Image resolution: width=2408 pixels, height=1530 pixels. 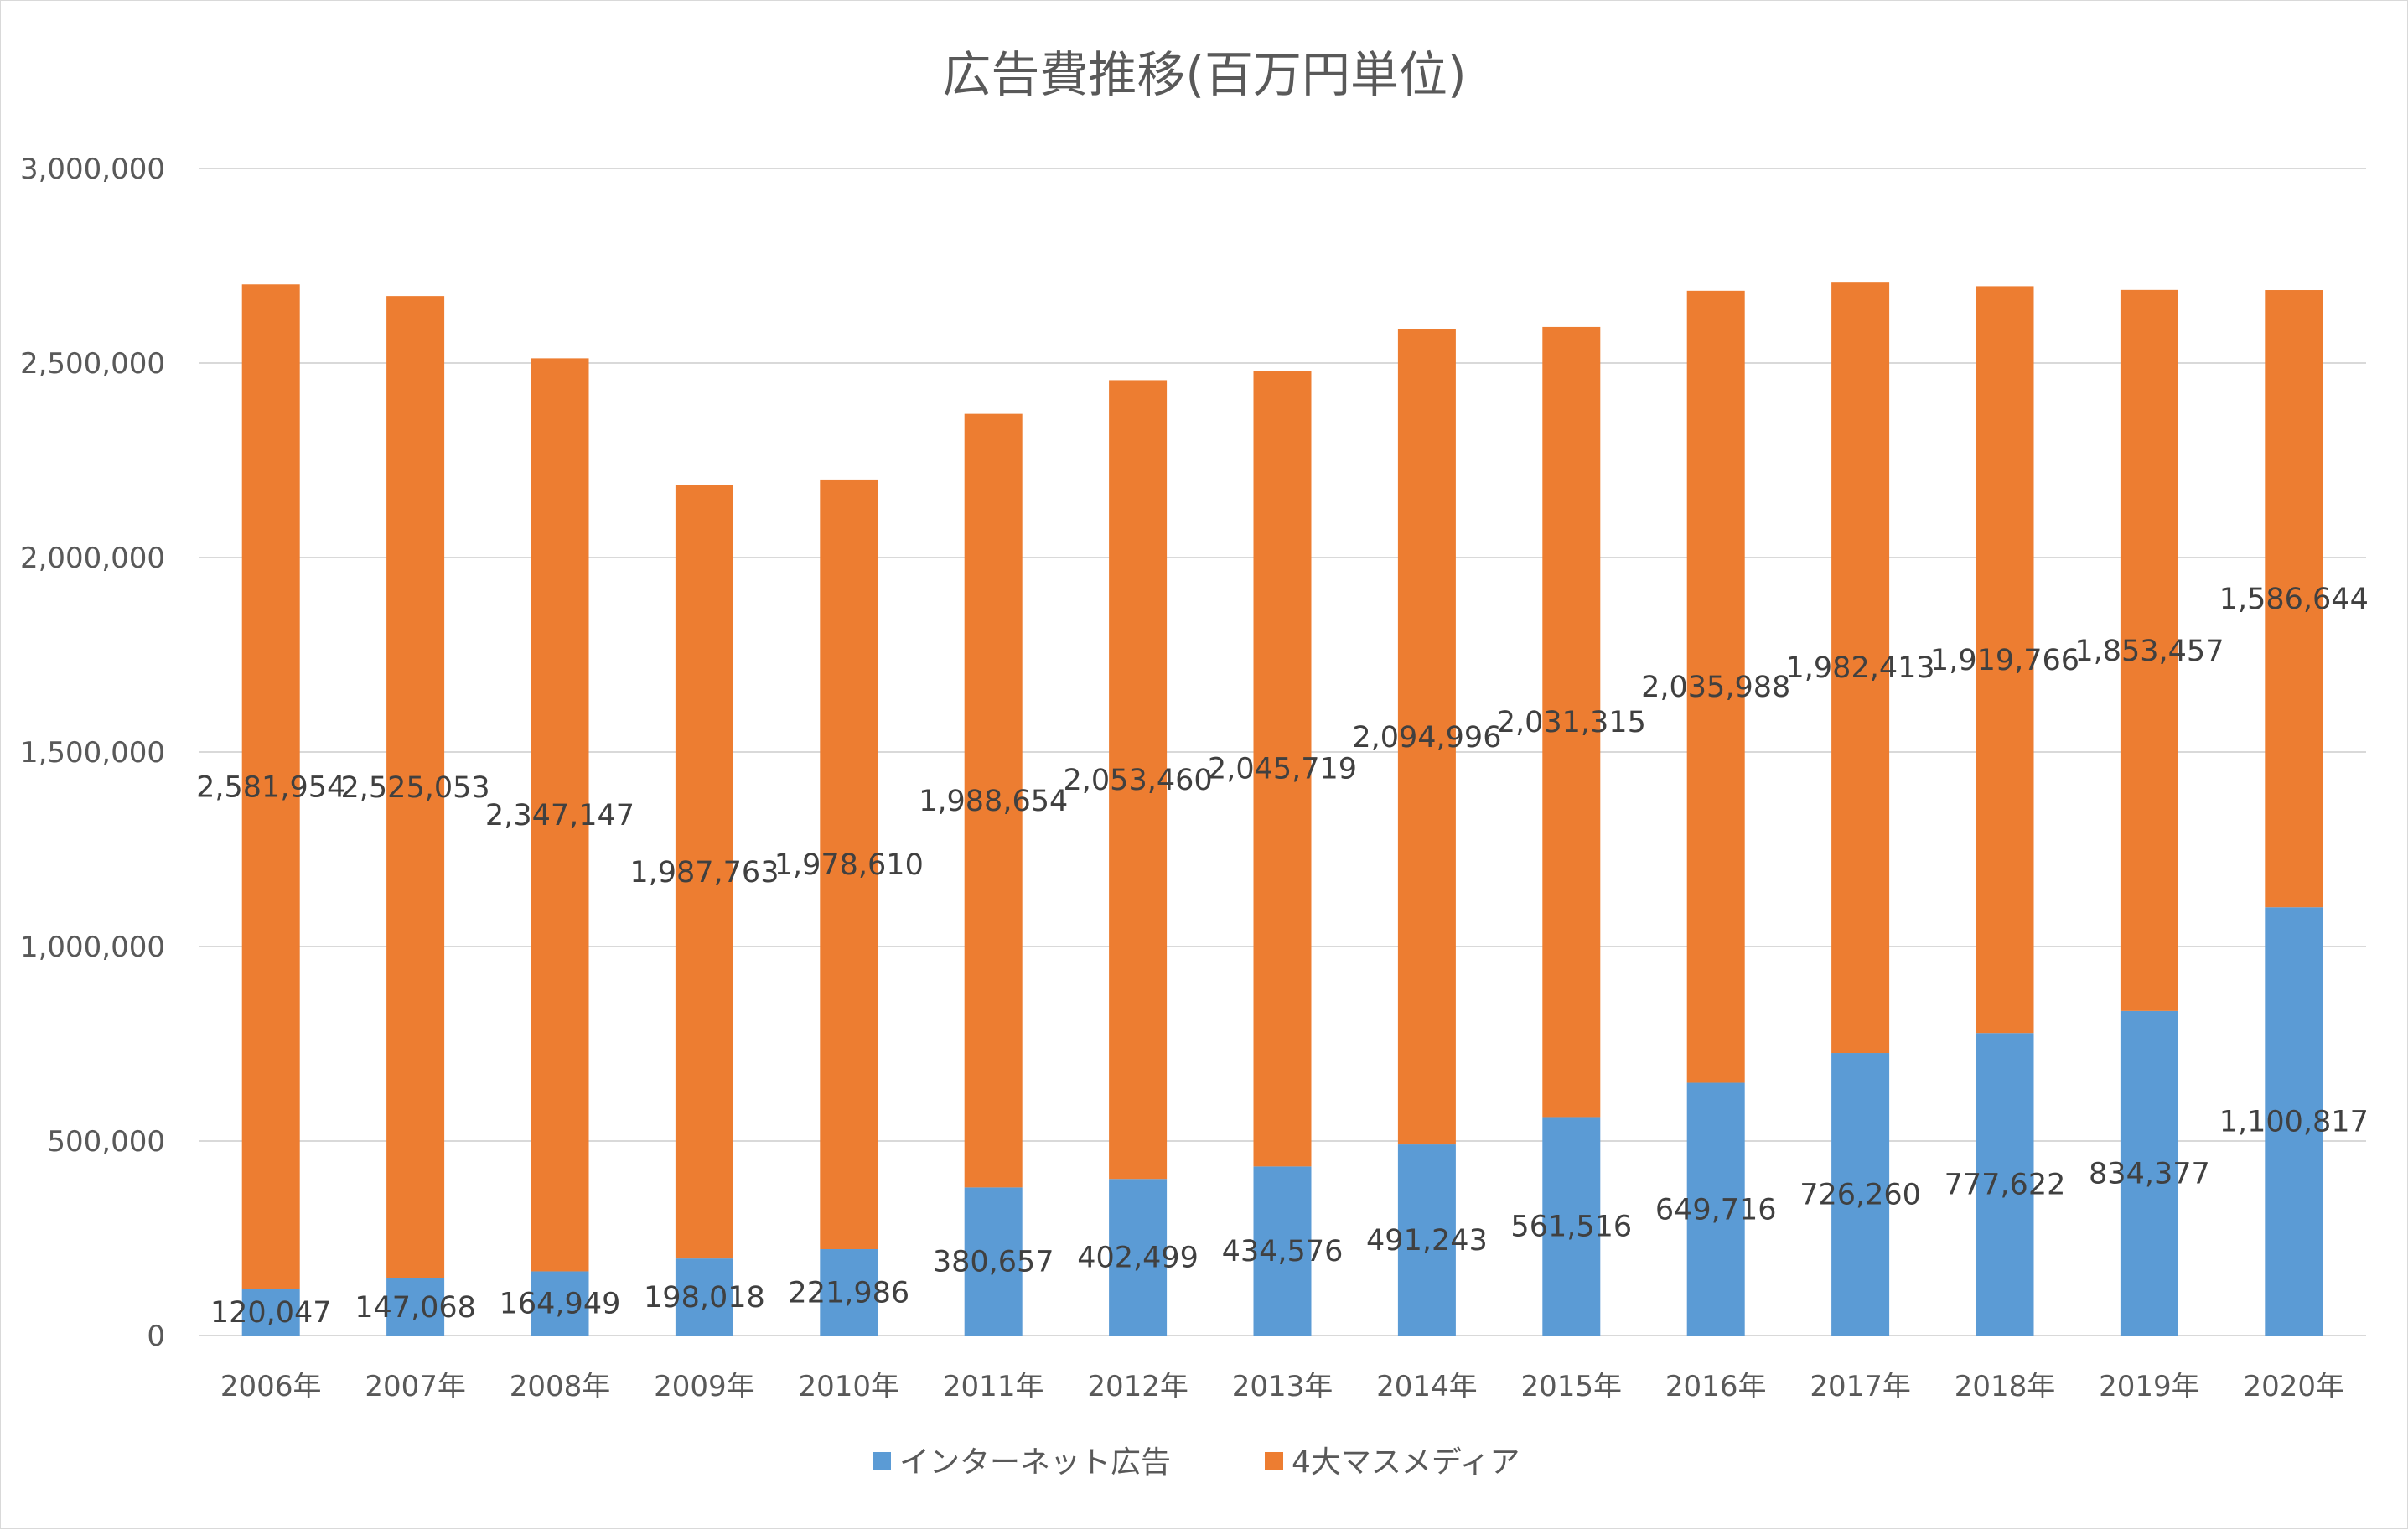 I want to click on data-label-mass-media: 1,982,413, so click(x=1860, y=668).